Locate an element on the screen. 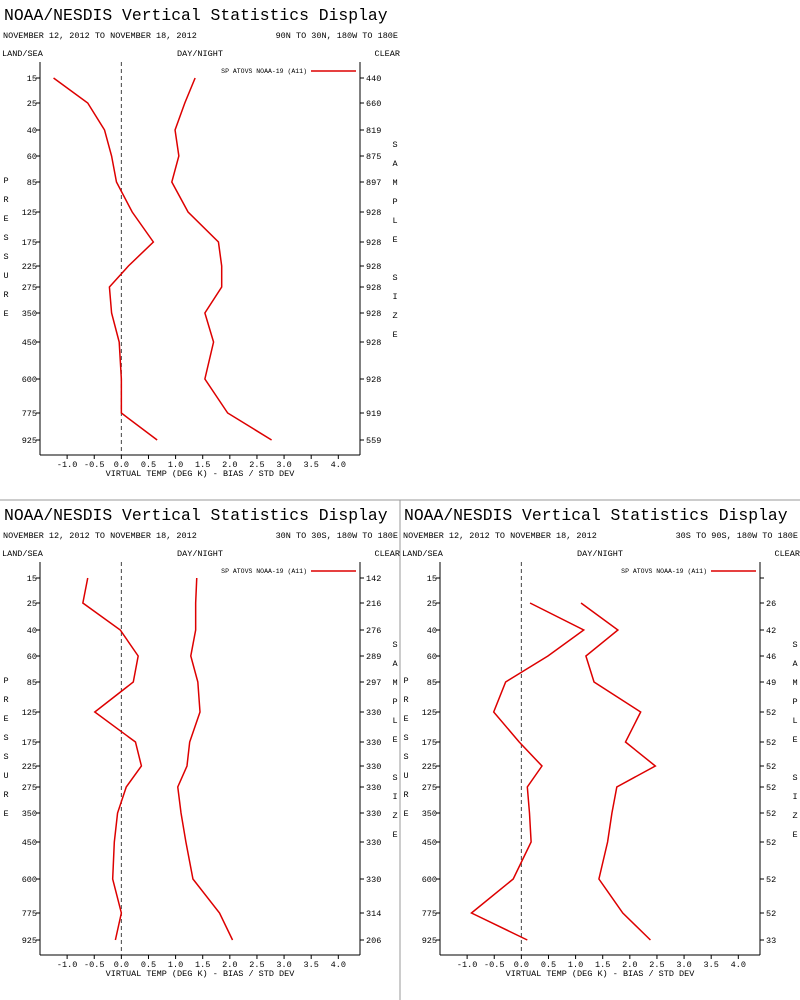  sample-size: 297 is located at coordinates (373, 683).